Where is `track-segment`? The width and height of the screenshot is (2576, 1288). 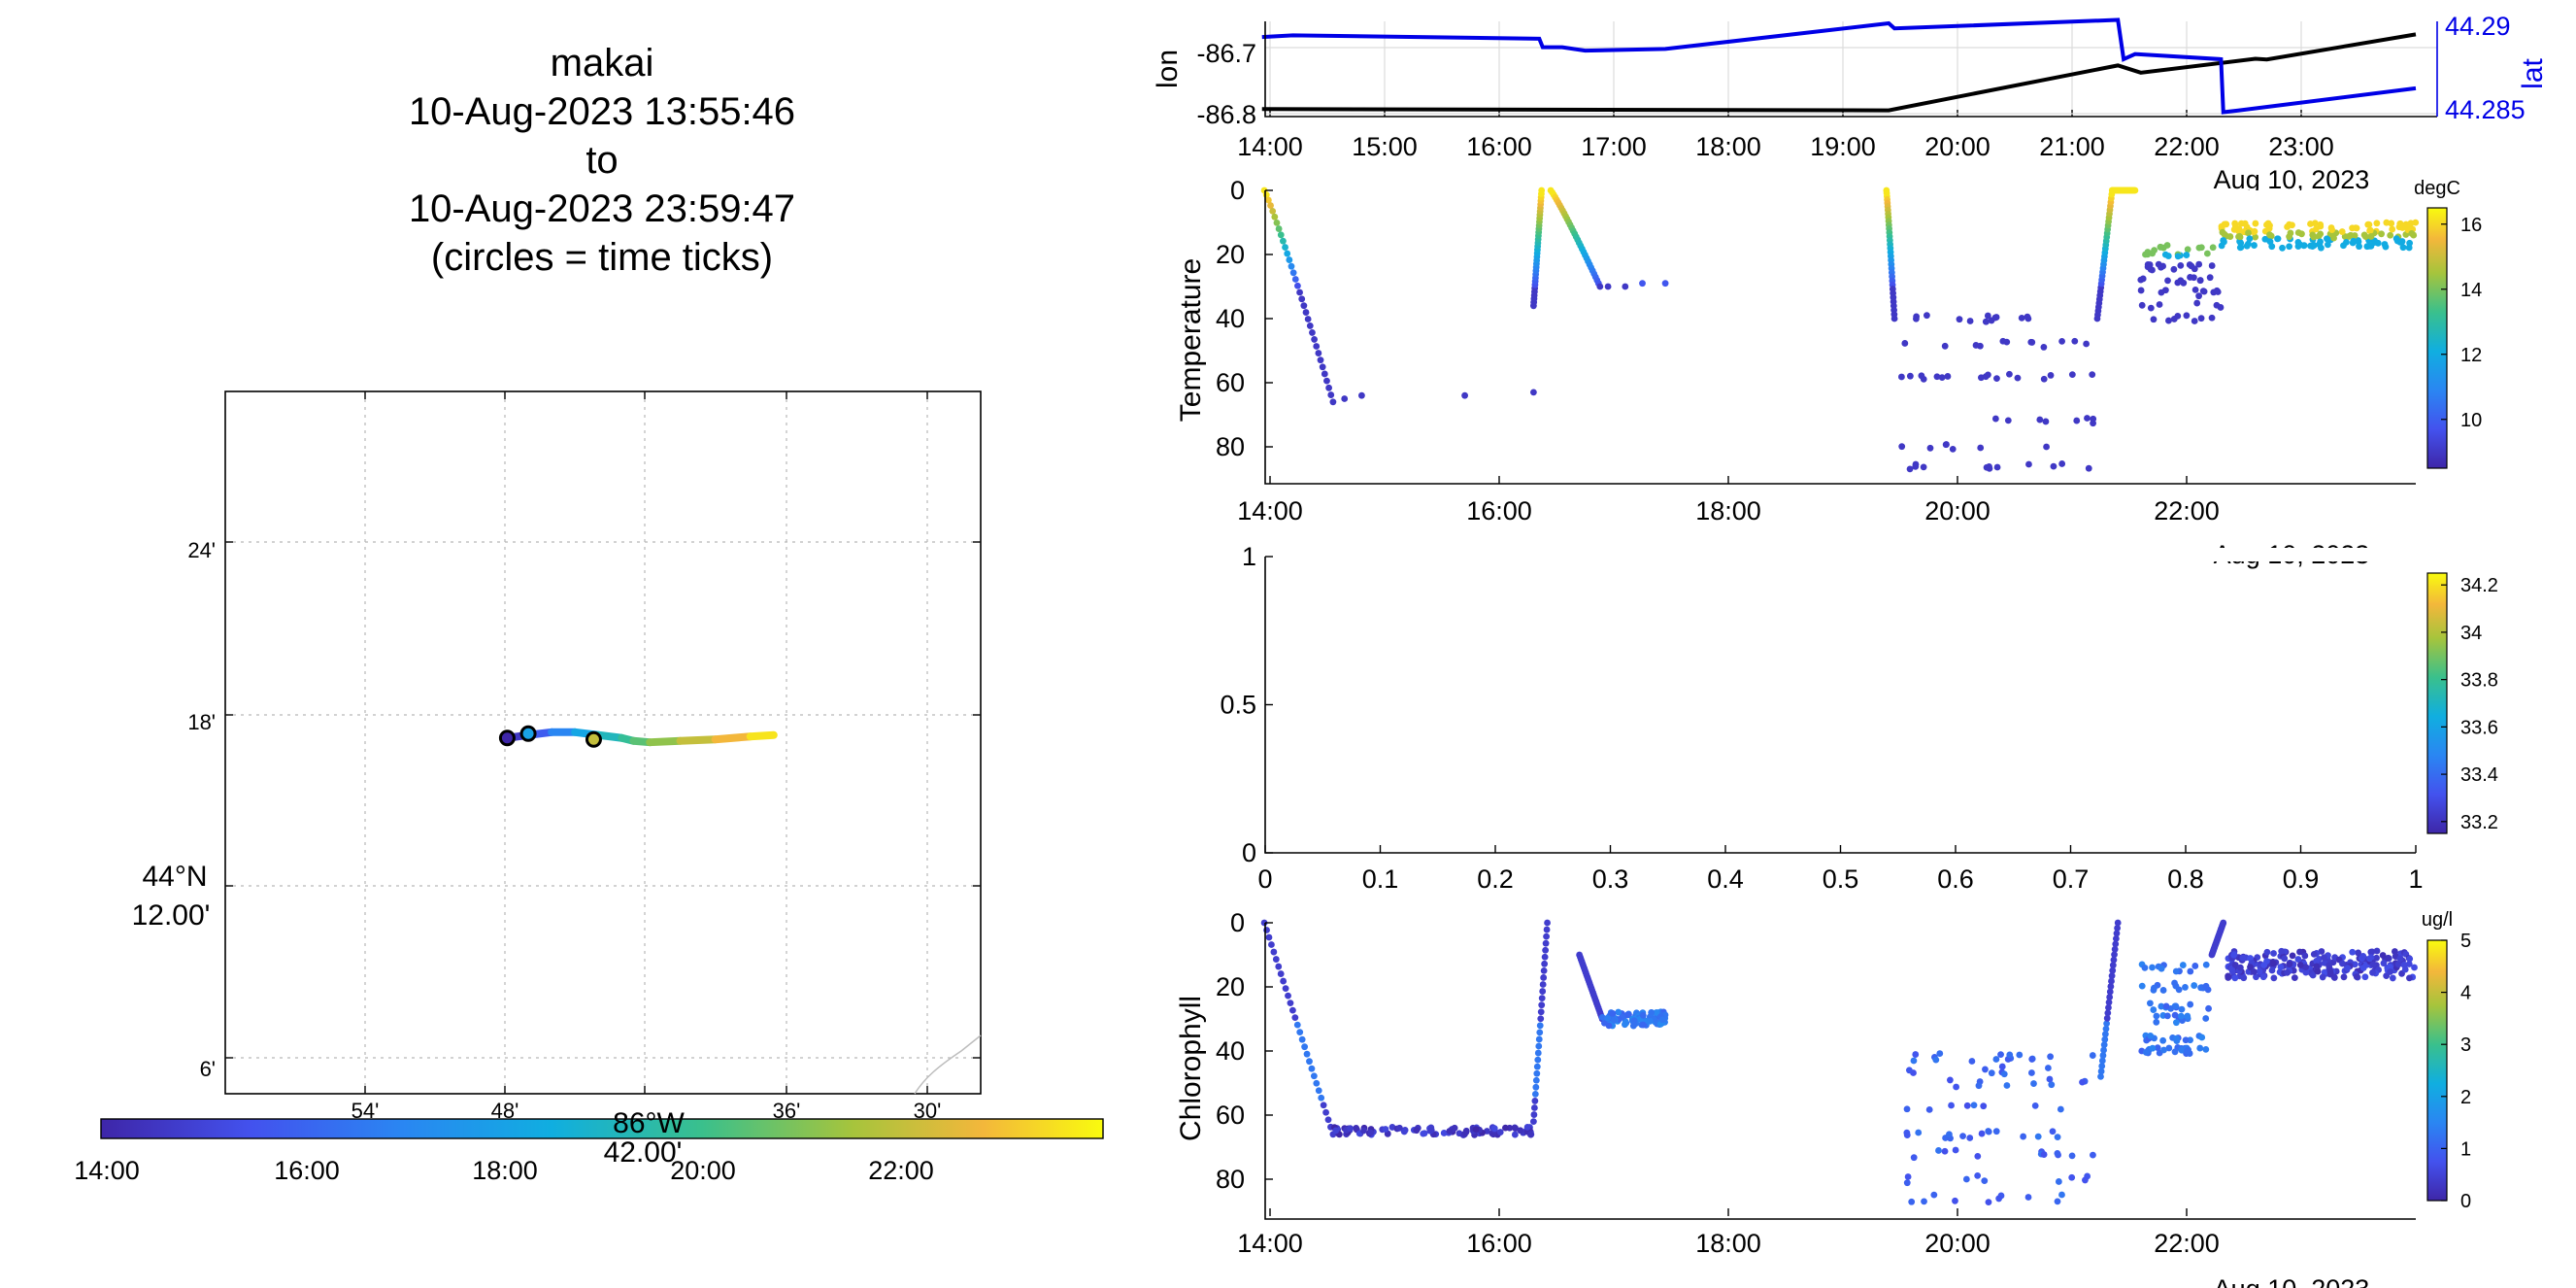
track-segment is located at coordinates (666, 741).